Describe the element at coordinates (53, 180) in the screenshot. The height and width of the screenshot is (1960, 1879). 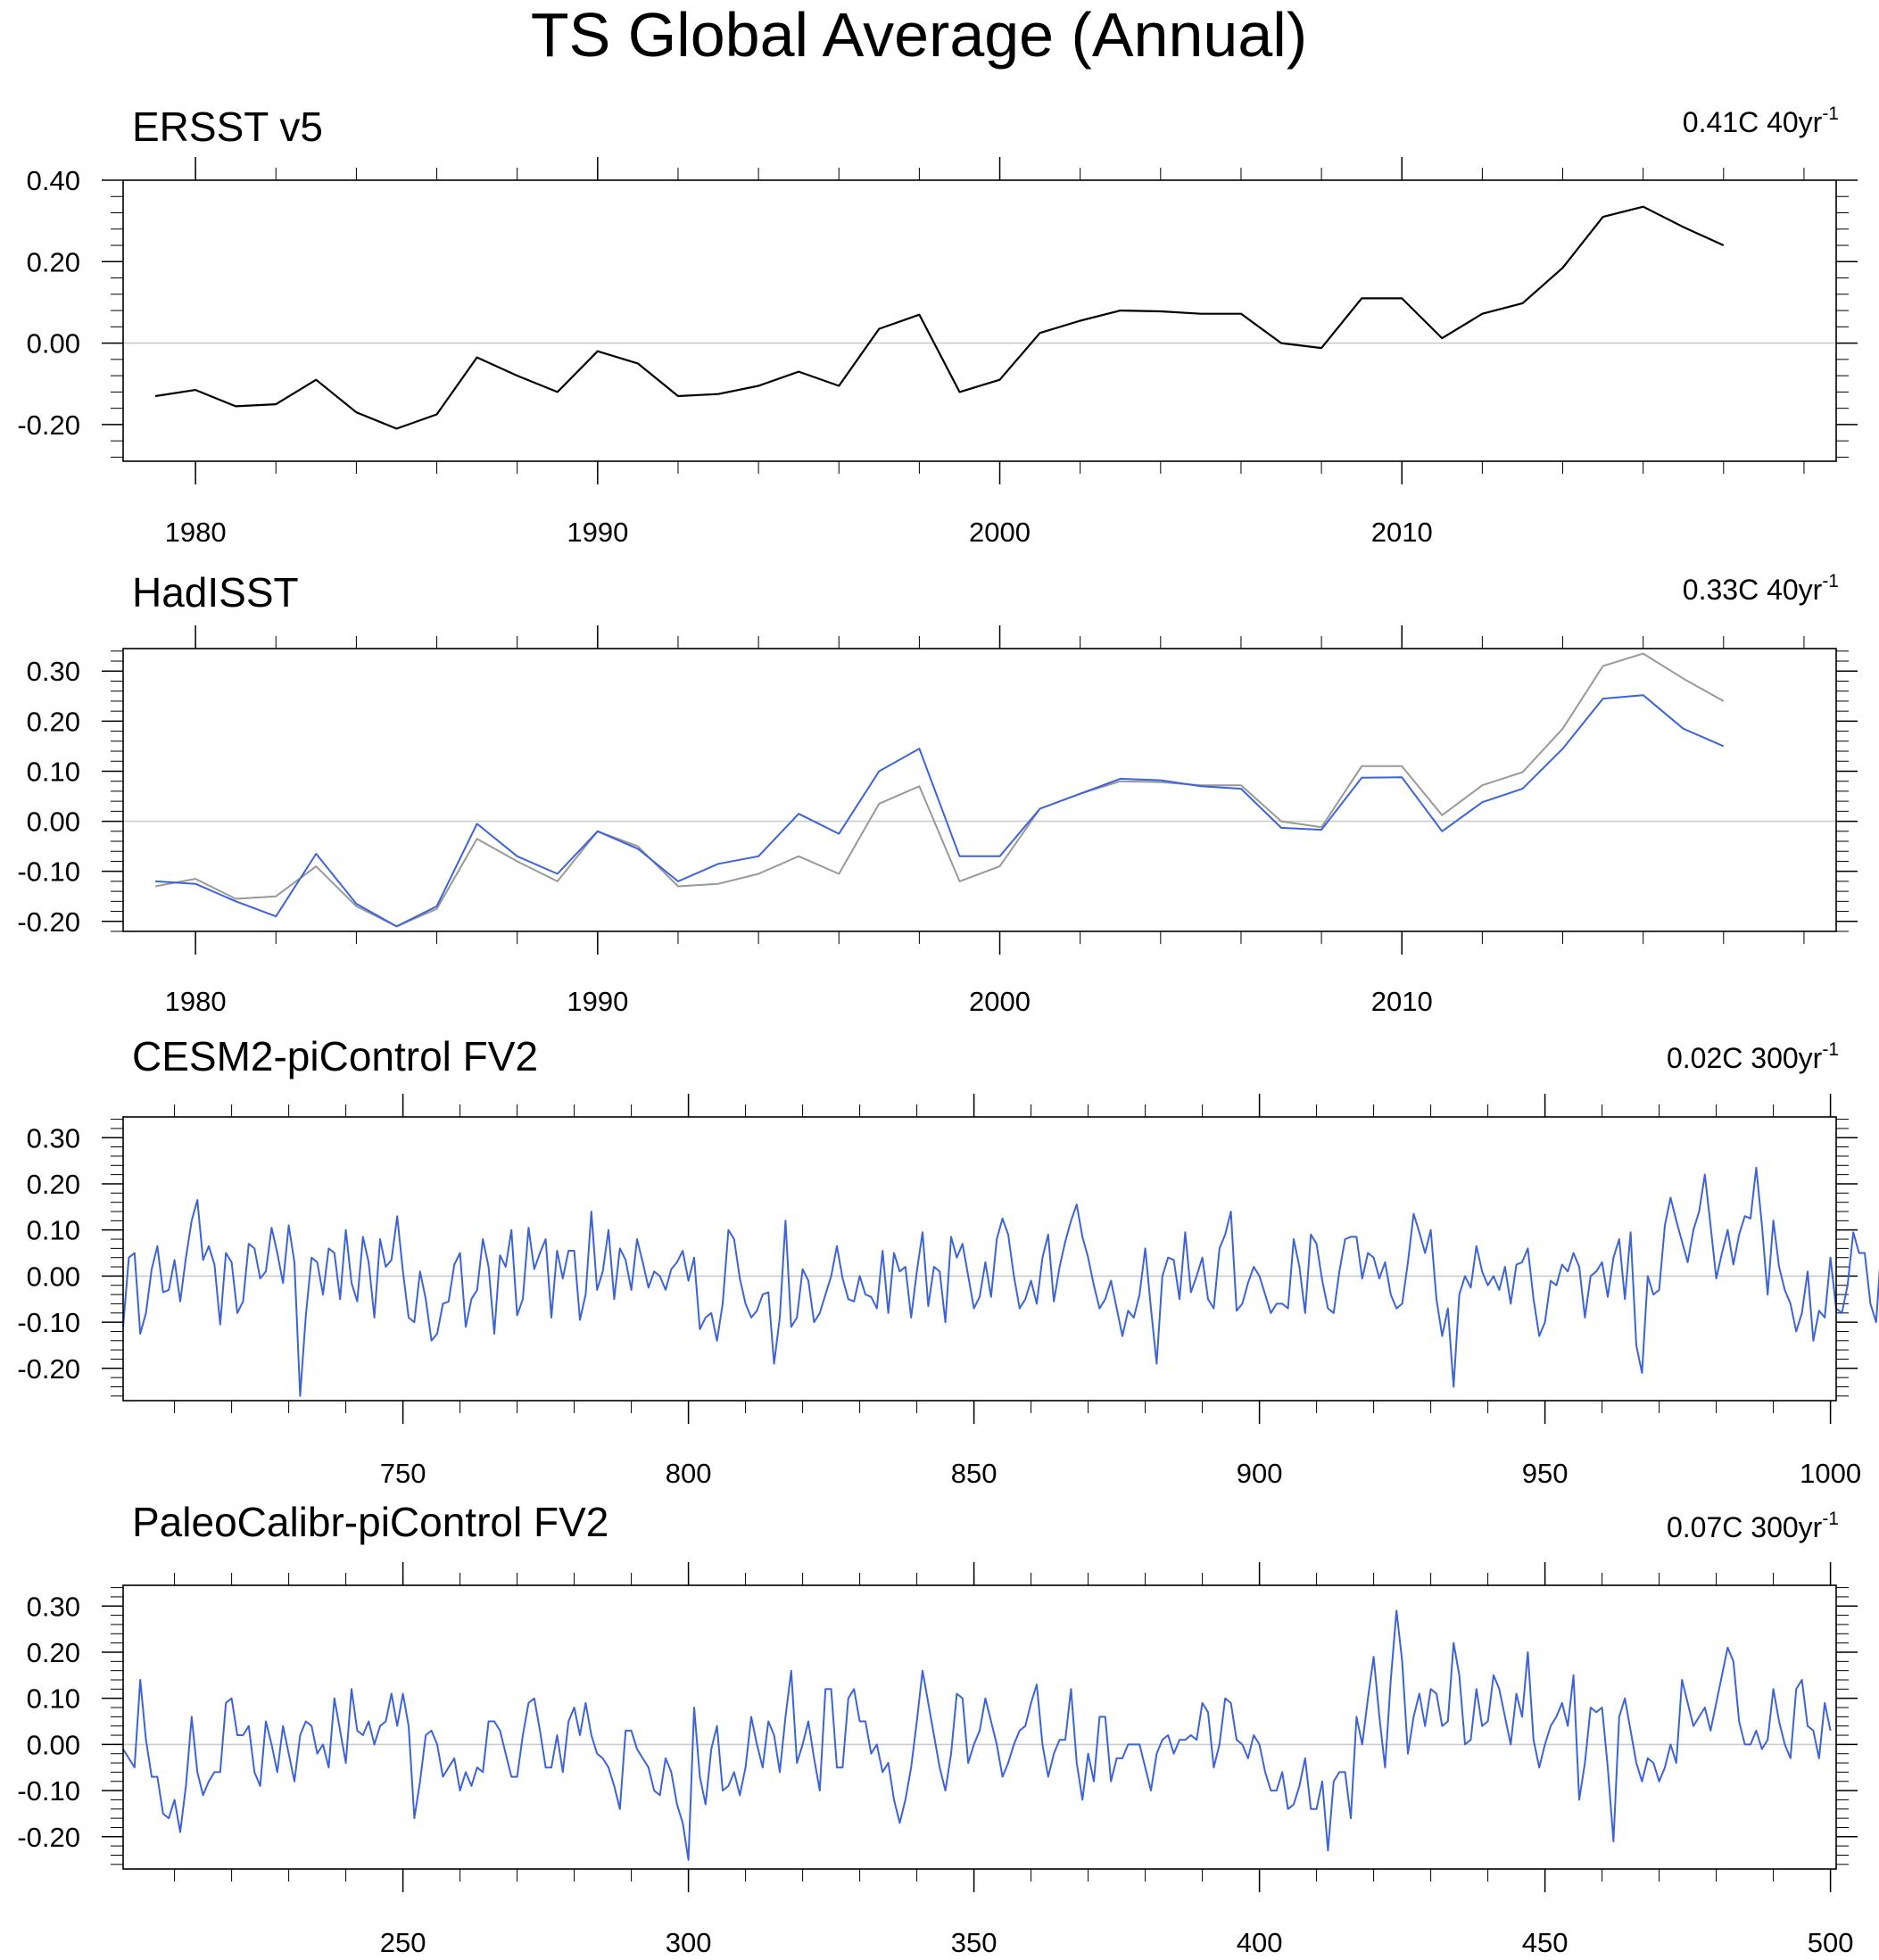
I see `y-tick-label: 0.40` at that location.